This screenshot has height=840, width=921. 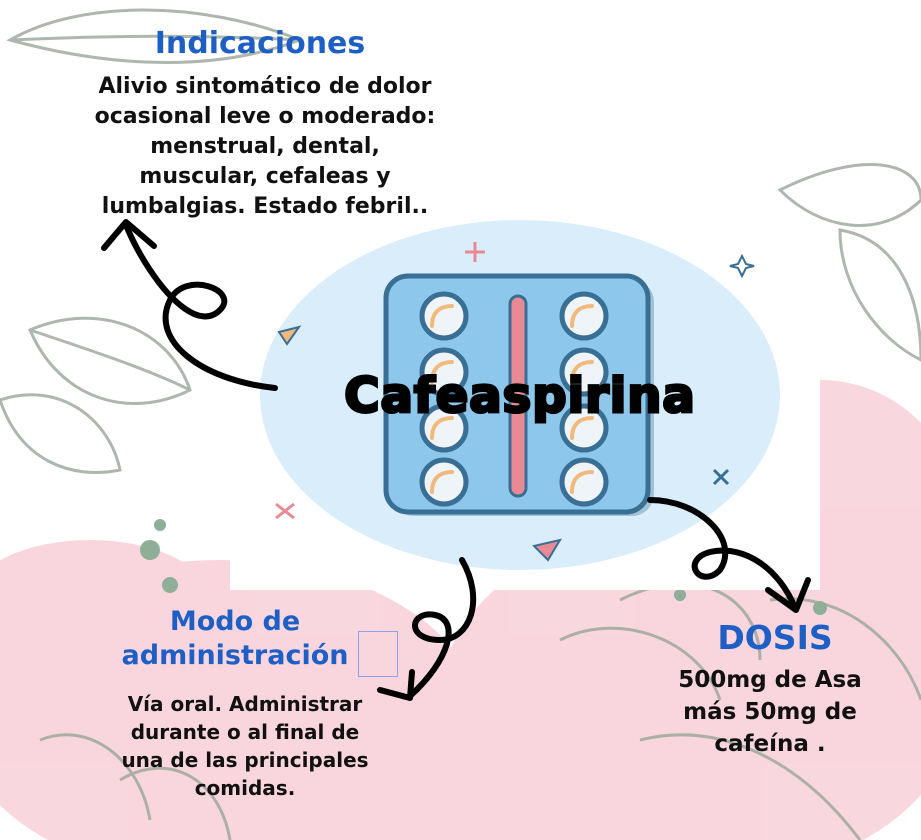 I want to click on indicaciones-line: menstrual, dental,, so click(x=265, y=146).